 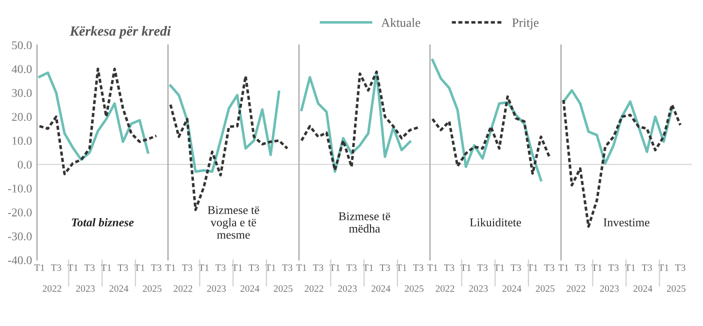 I want to click on y-tick-label: -40.0, so click(x=20, y=260).